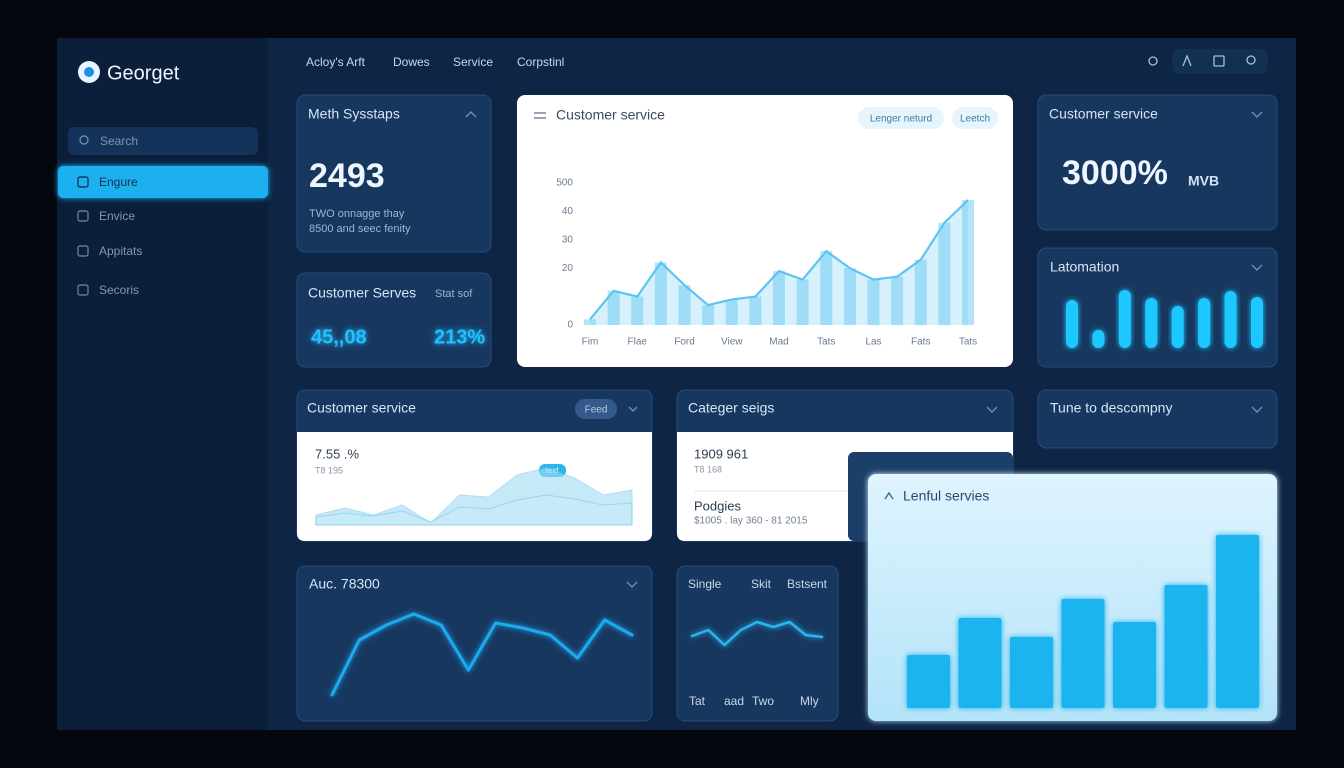 The width and height of the screenshot is (1344, 768). I want to click on x-tick-label: Flae, so click(638, 342).